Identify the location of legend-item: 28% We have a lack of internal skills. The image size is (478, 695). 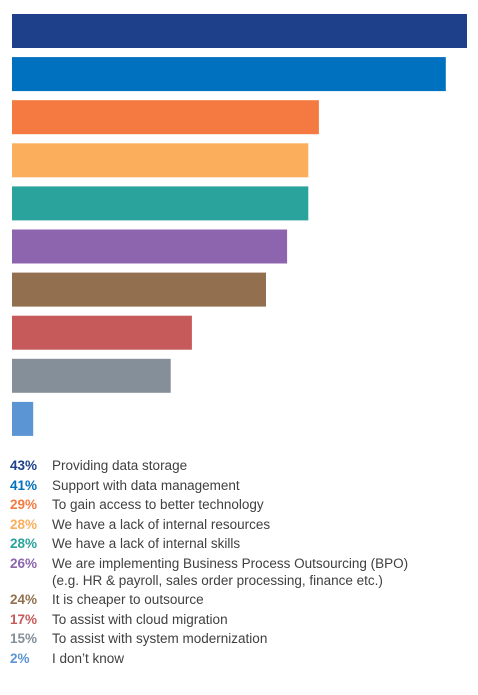
(242, 543).